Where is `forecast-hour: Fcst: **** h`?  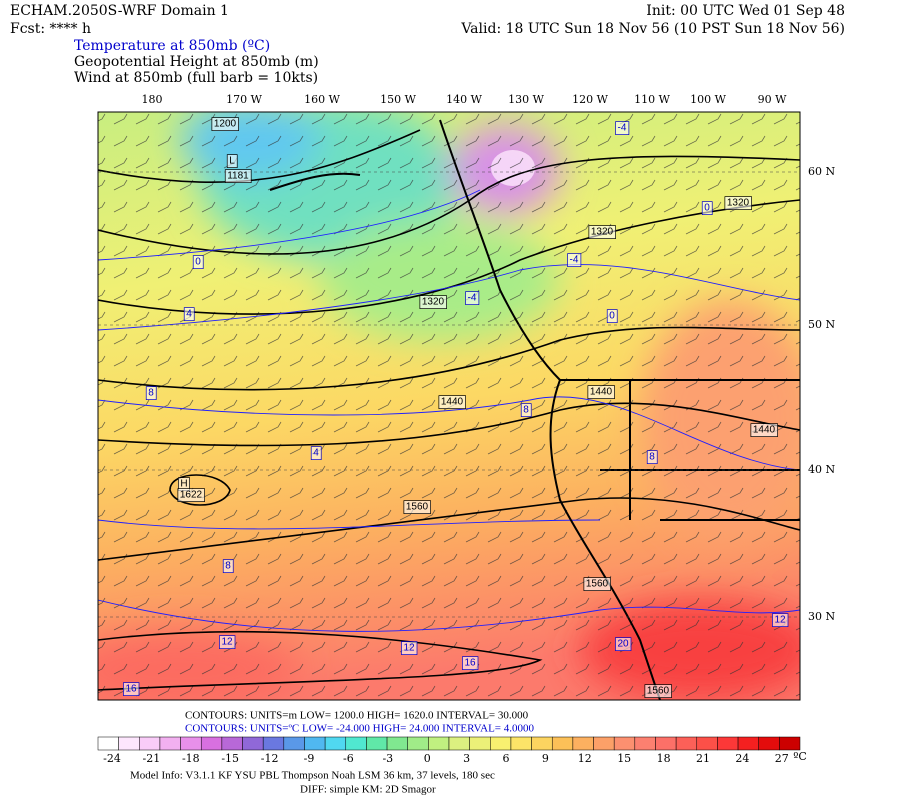
forecast-hour: Fcst: **** h is located at coordinates (50, 29).